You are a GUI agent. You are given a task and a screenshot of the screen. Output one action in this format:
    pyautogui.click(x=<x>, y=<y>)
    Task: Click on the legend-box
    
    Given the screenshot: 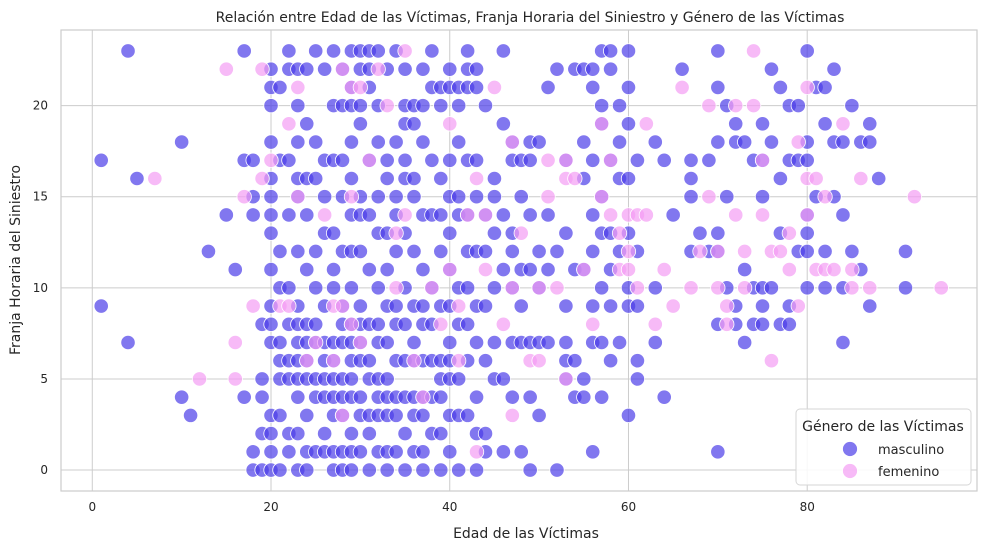 What is the action you would take?
    pyautogui.click(x=883, y=447)
    